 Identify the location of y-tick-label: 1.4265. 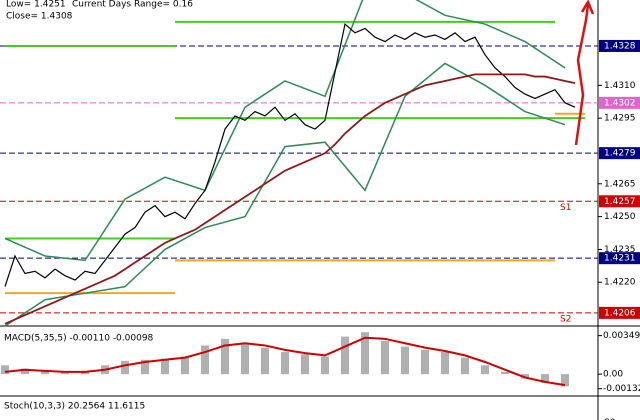
(620, 184).